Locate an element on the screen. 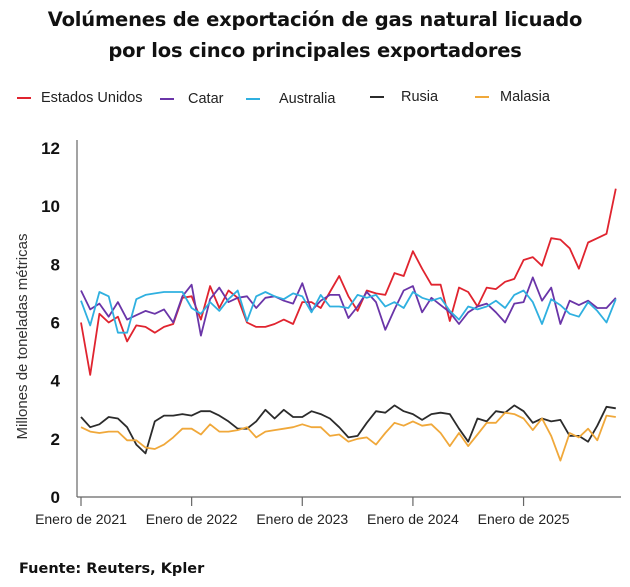 Image resolution: width=630 pixels, height=587 pixels. legend-label-australia: Australia is located at coordinates (307, 99).